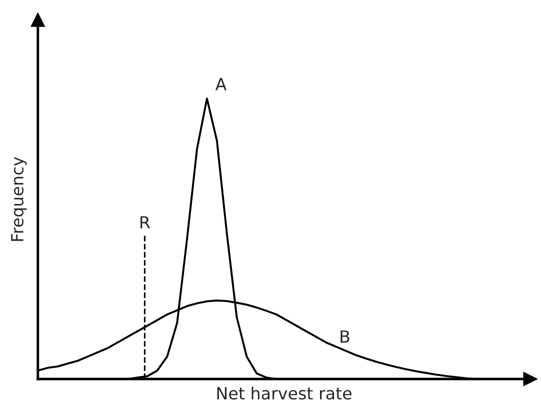 This screenshot has height=408, width=541. I want to click on annotation: R, so click(145, 222).